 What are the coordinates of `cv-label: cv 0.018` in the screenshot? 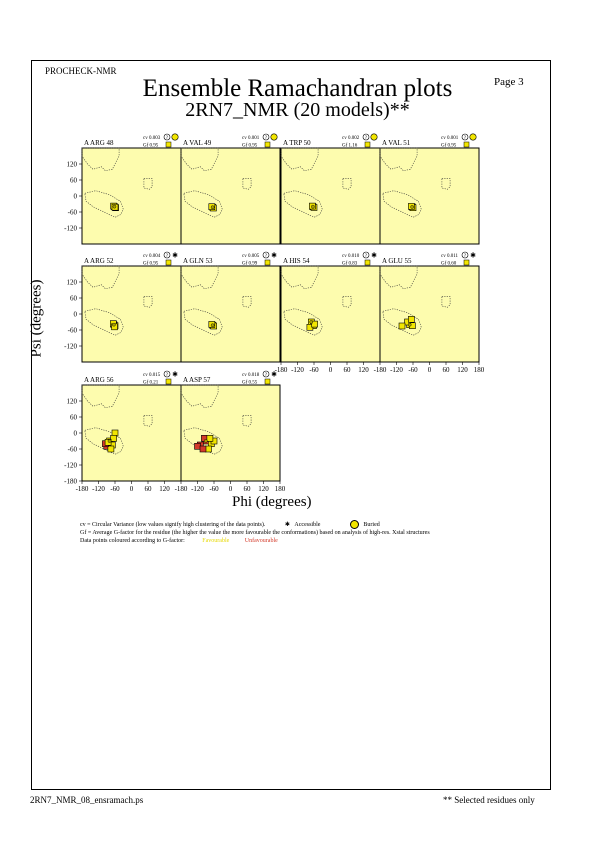 It's located at (251, 375).